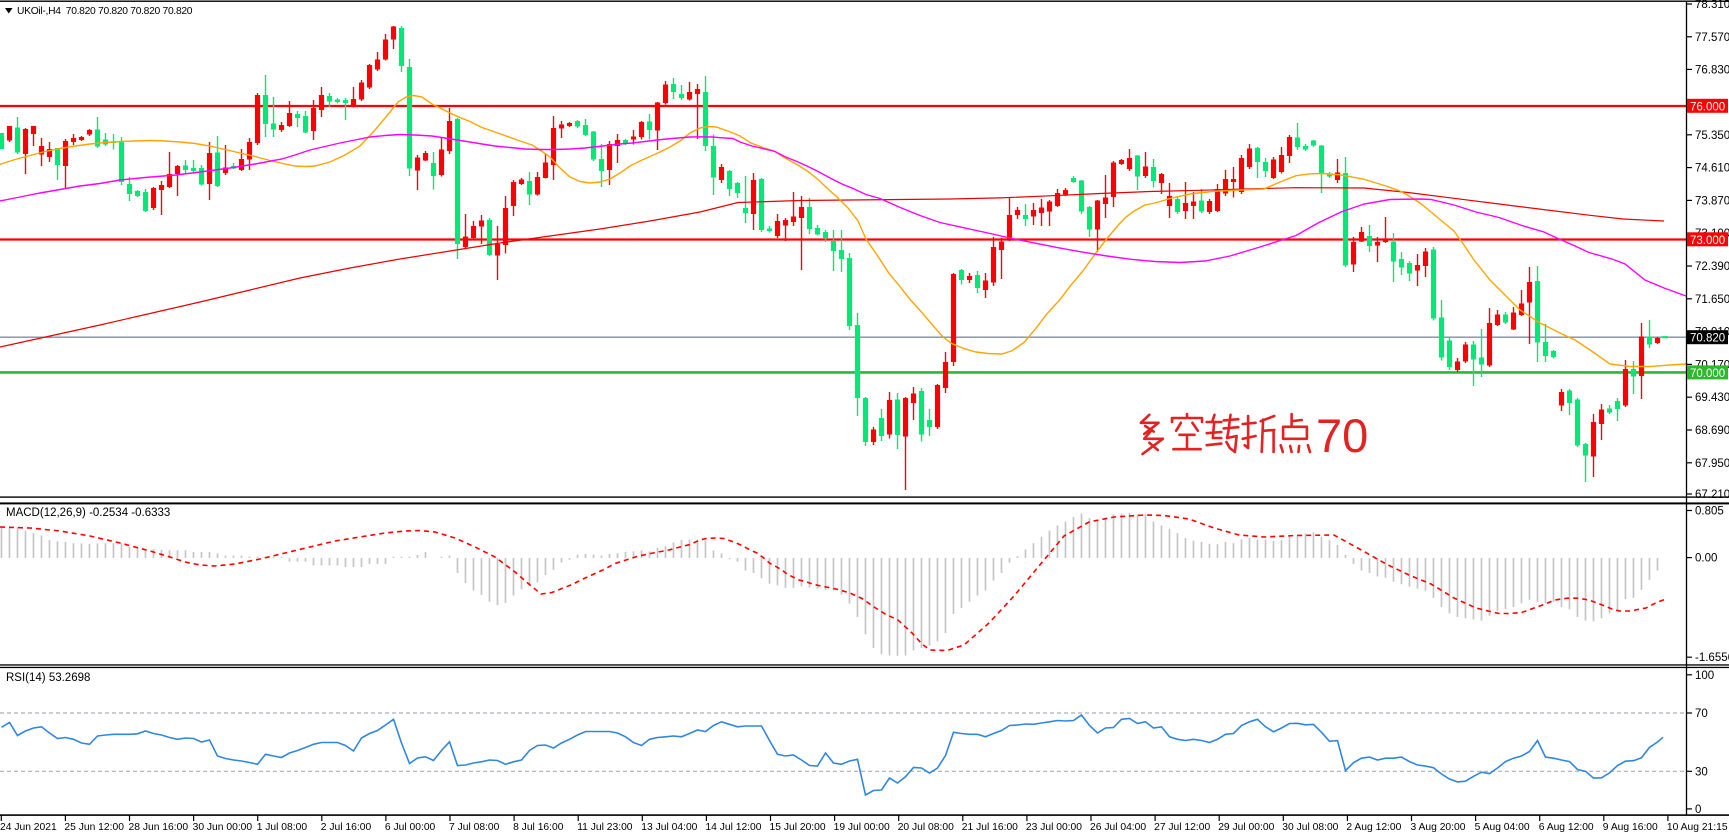 The image size is (1729, 837). What do you see at coordinates (88, 513) in the screenshot?
I see `svg-text: MACD(12,26,9) -0.2534 -0.6333` at bounding box center [88, 513].